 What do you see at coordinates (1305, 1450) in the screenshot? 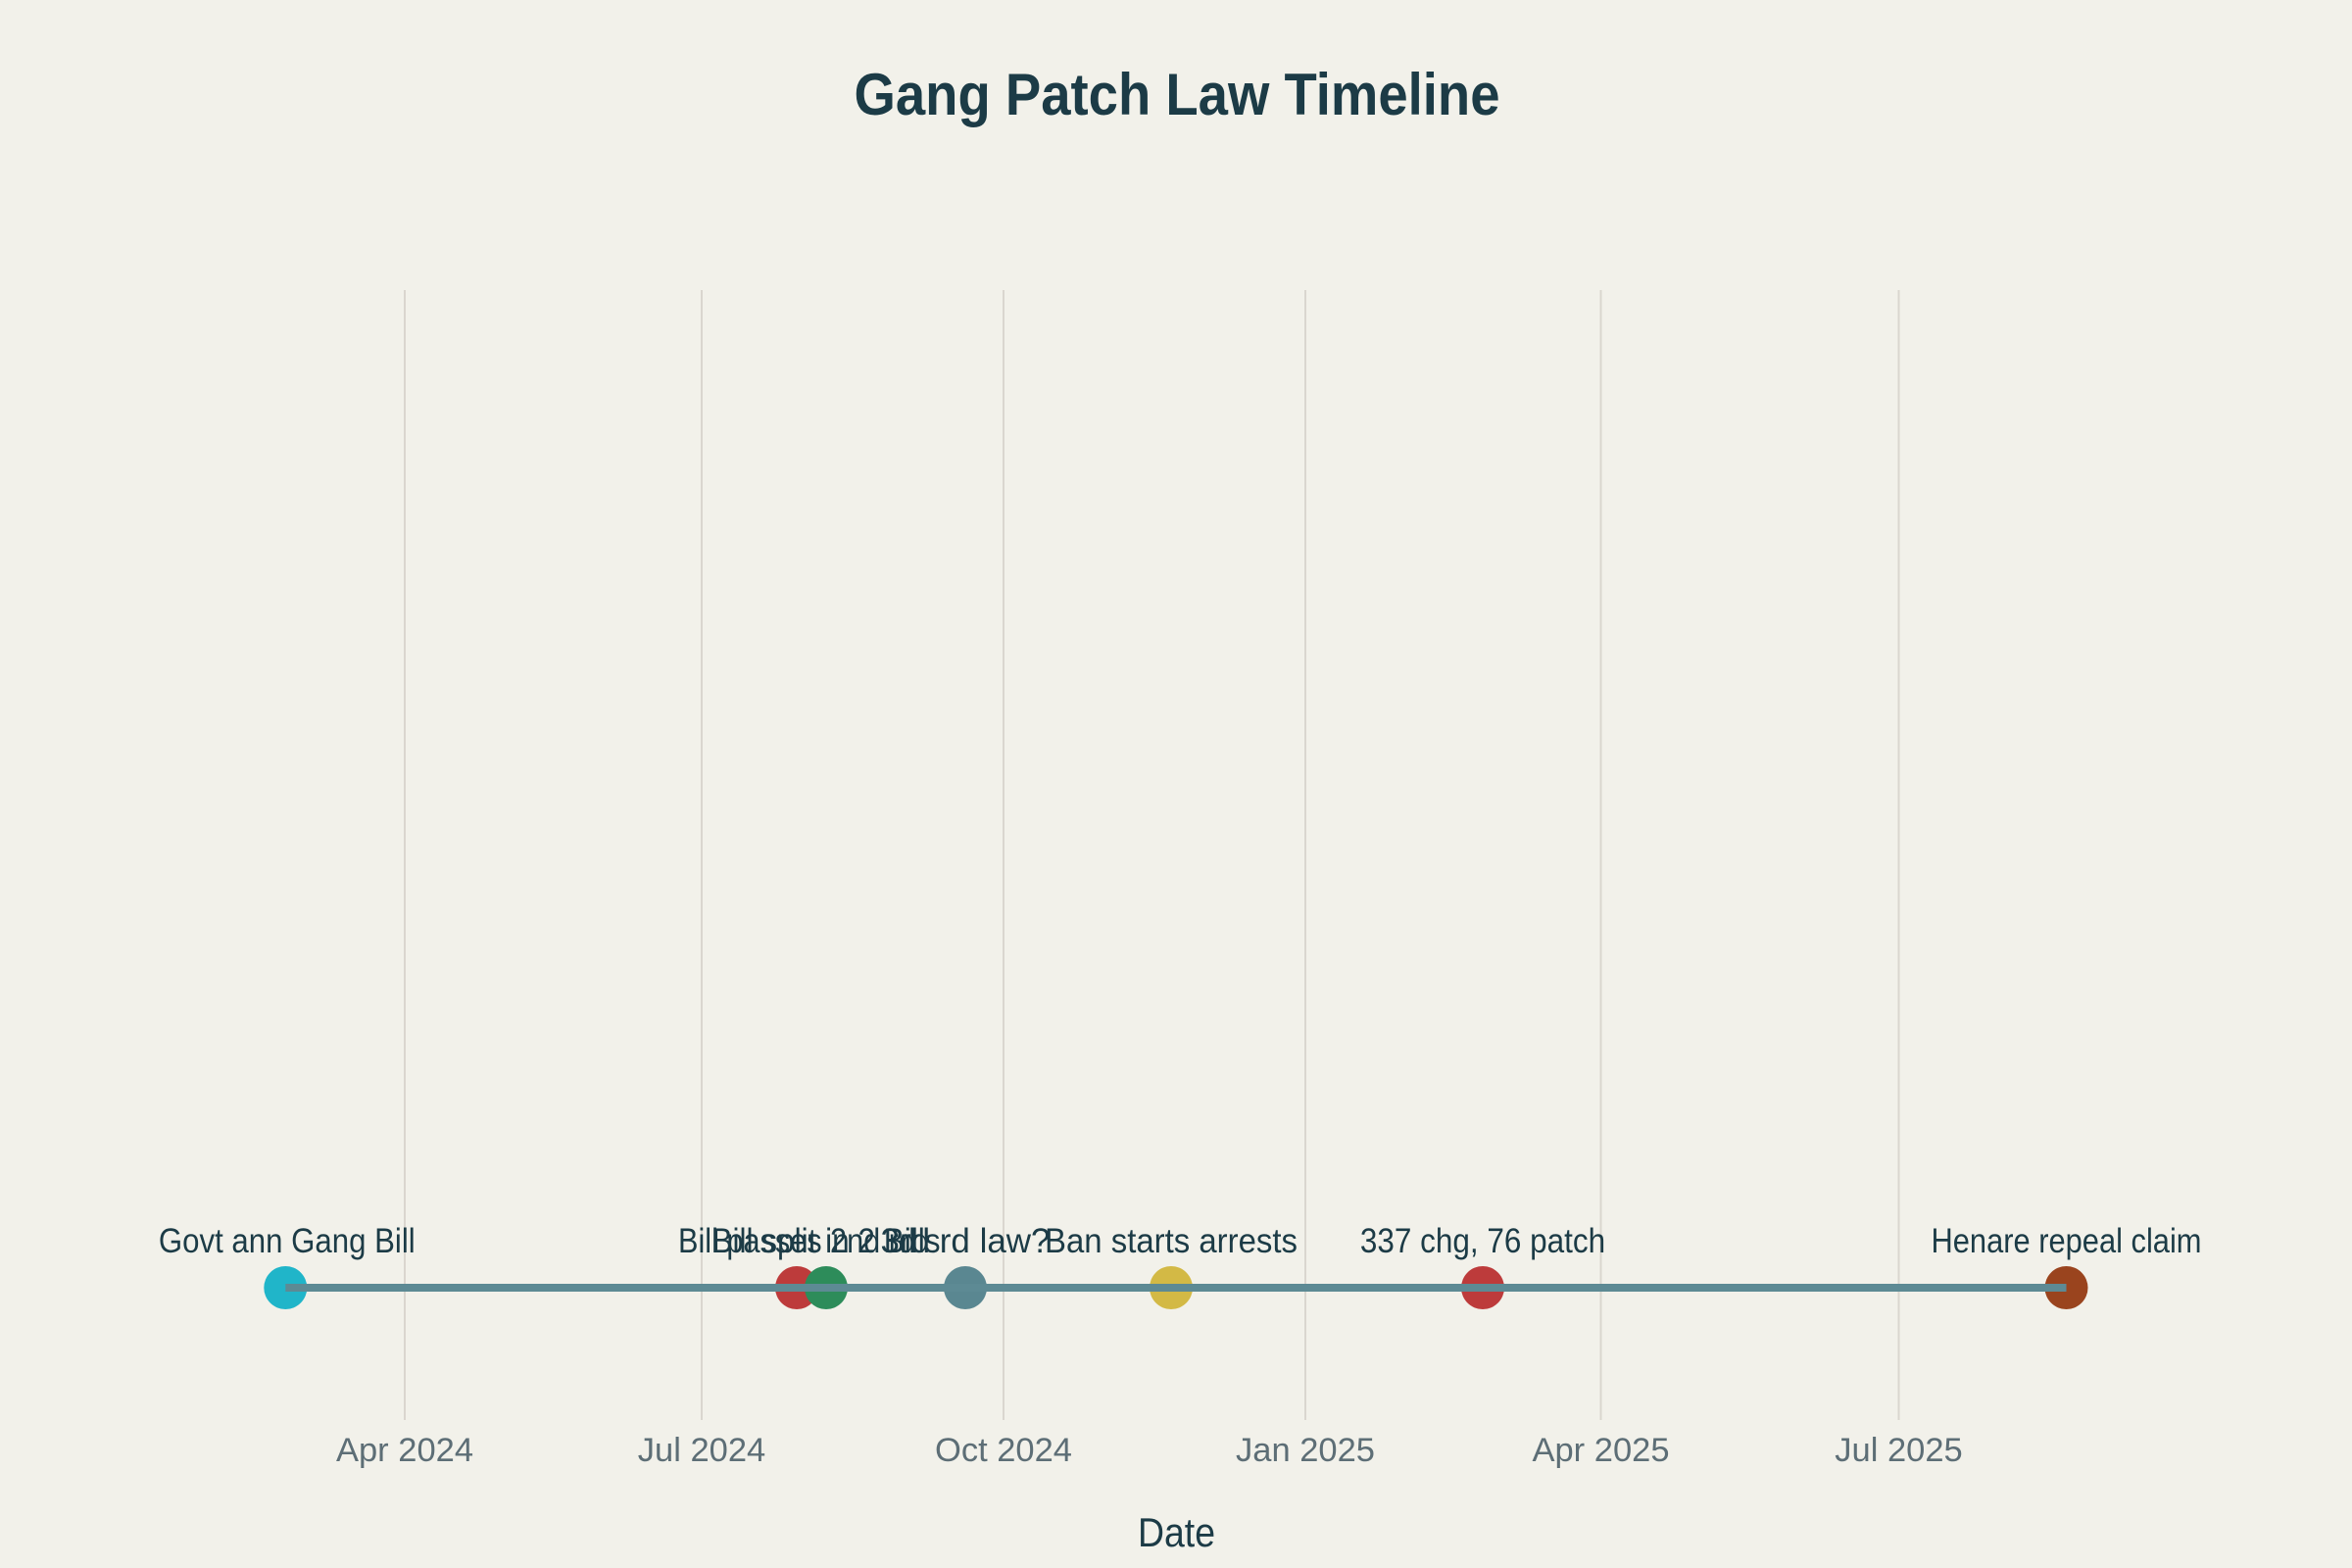
I see `svg-text: Jan 2025` at bounding box center [1305, 1450].